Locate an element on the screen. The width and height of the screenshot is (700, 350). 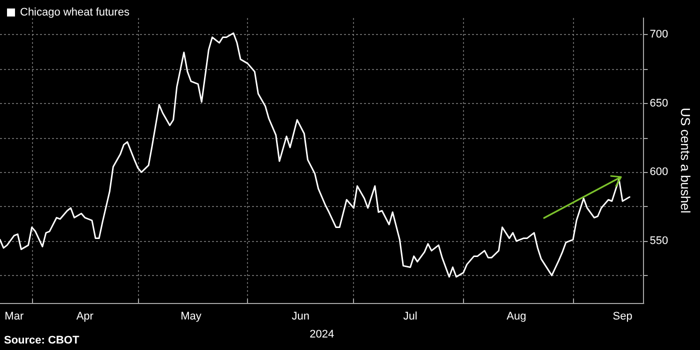
x-tick-label: Sep is located at coordinates (622, 316).